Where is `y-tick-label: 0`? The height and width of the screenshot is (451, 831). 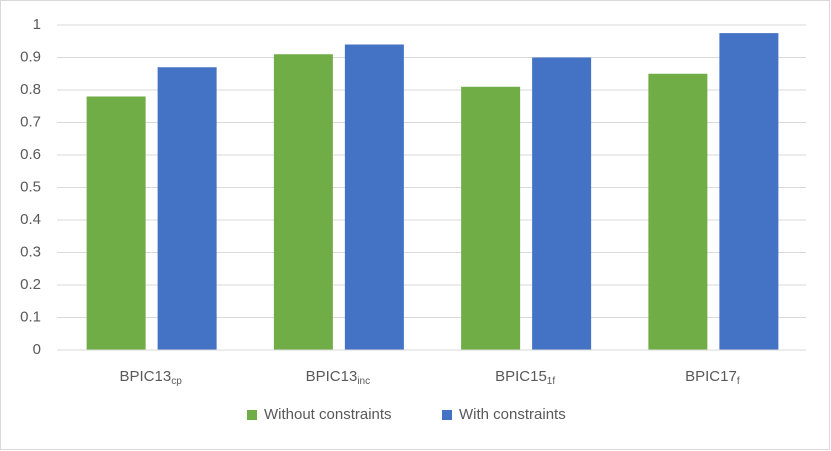
y-tick-label: 0 is located at coordinates (37, 349).